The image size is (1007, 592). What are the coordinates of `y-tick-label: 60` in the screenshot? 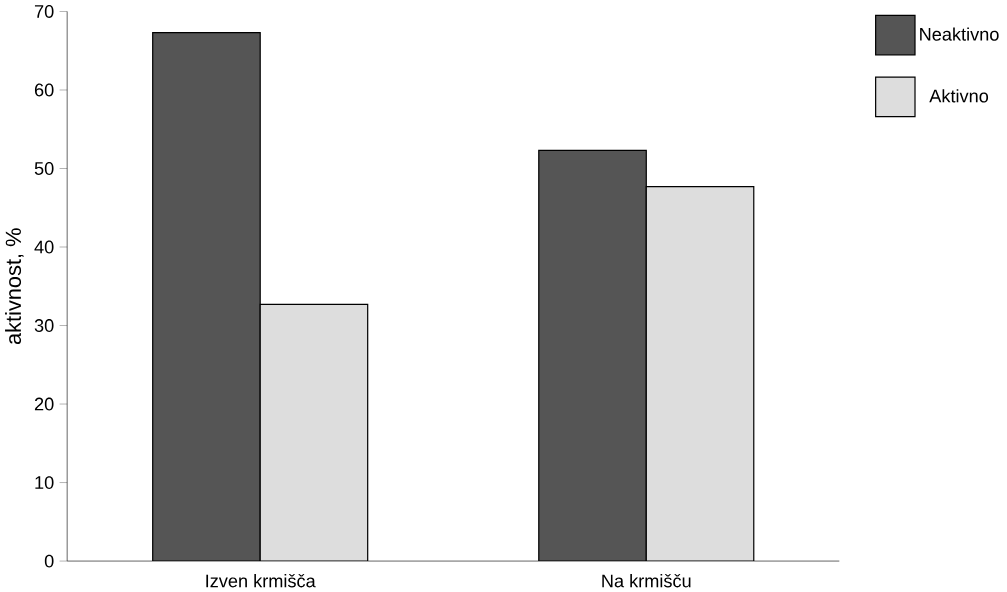 It's located at (44, 90).